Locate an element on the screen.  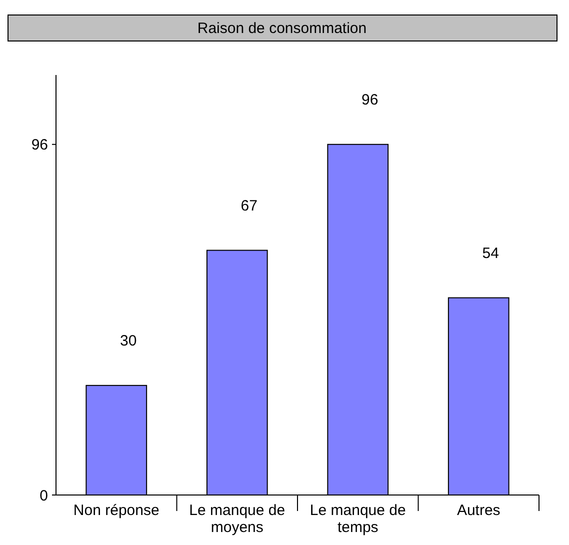
data-label: 96 is located at coordinates (370, 99).